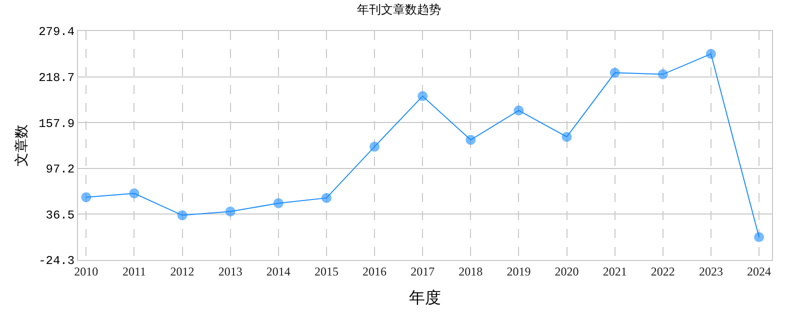 This screenshot has height=330, width=798. Describe the element at coordinates (759, 271) in the screenshot. I see `x-tick-label: 2024` at that location.